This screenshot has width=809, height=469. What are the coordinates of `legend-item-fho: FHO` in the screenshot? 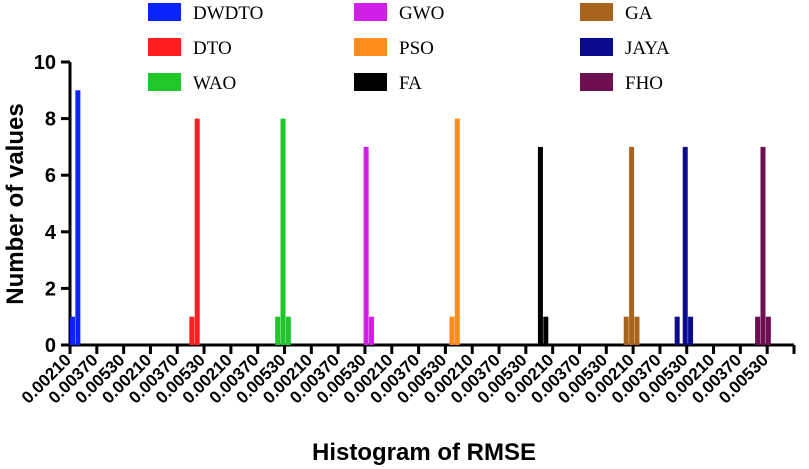 It's located at (621, 83).